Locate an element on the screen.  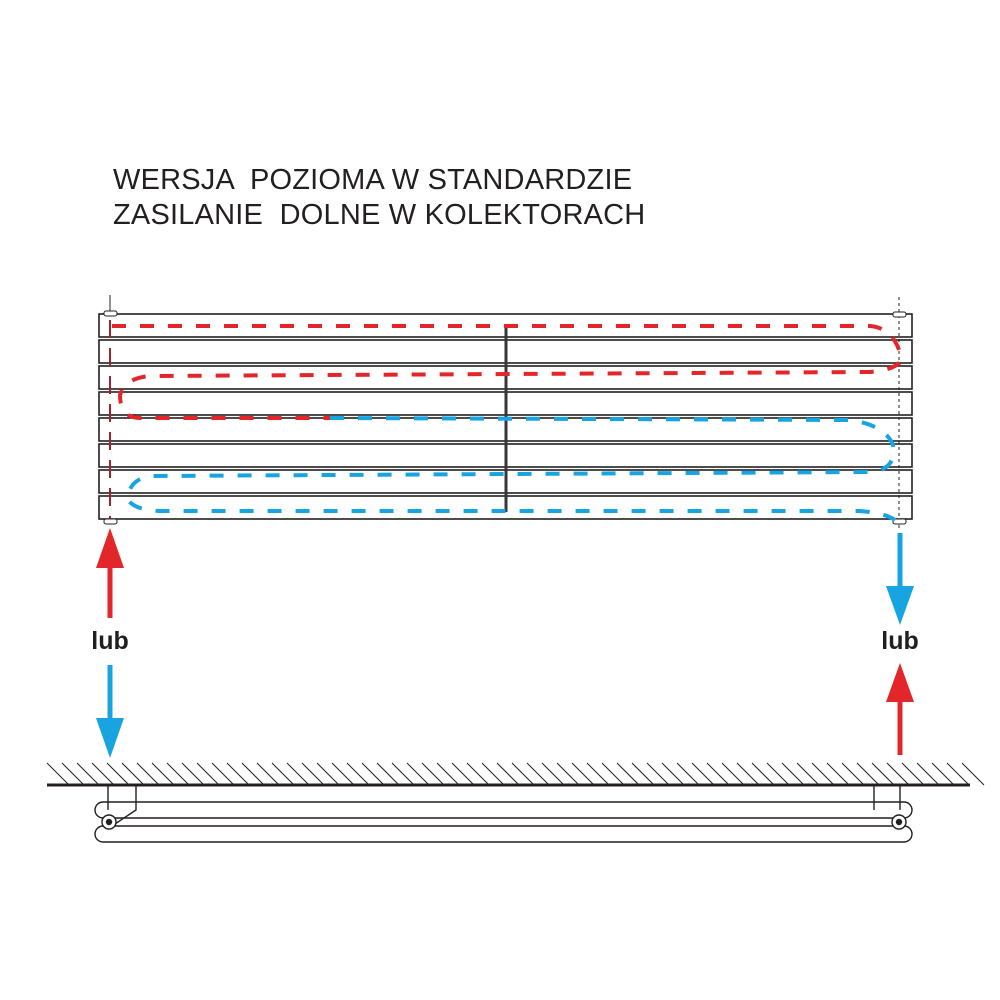
left-return-arrow-down-icon is located at coordinates (110, 711).